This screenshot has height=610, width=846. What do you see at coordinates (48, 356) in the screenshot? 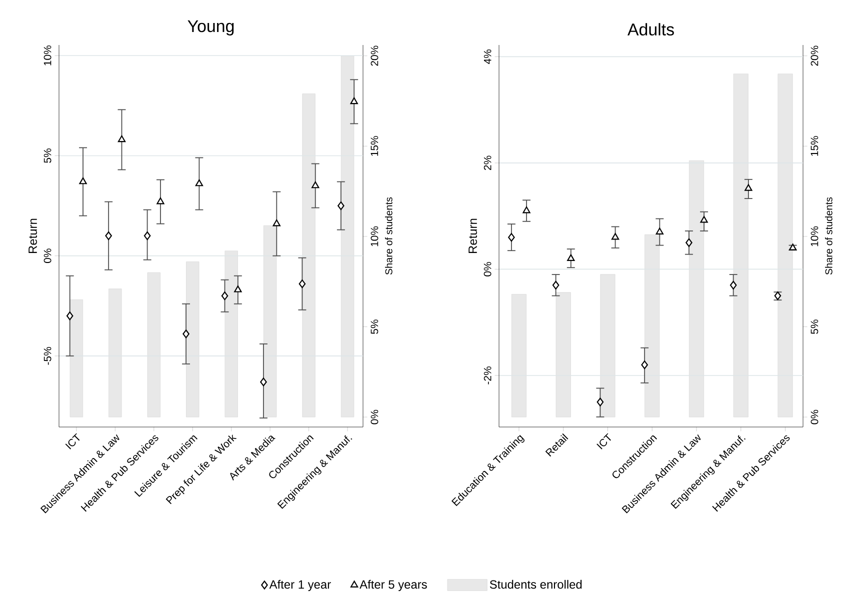
I see `y-tick-label: -5%` at bounding box center [48, 356].